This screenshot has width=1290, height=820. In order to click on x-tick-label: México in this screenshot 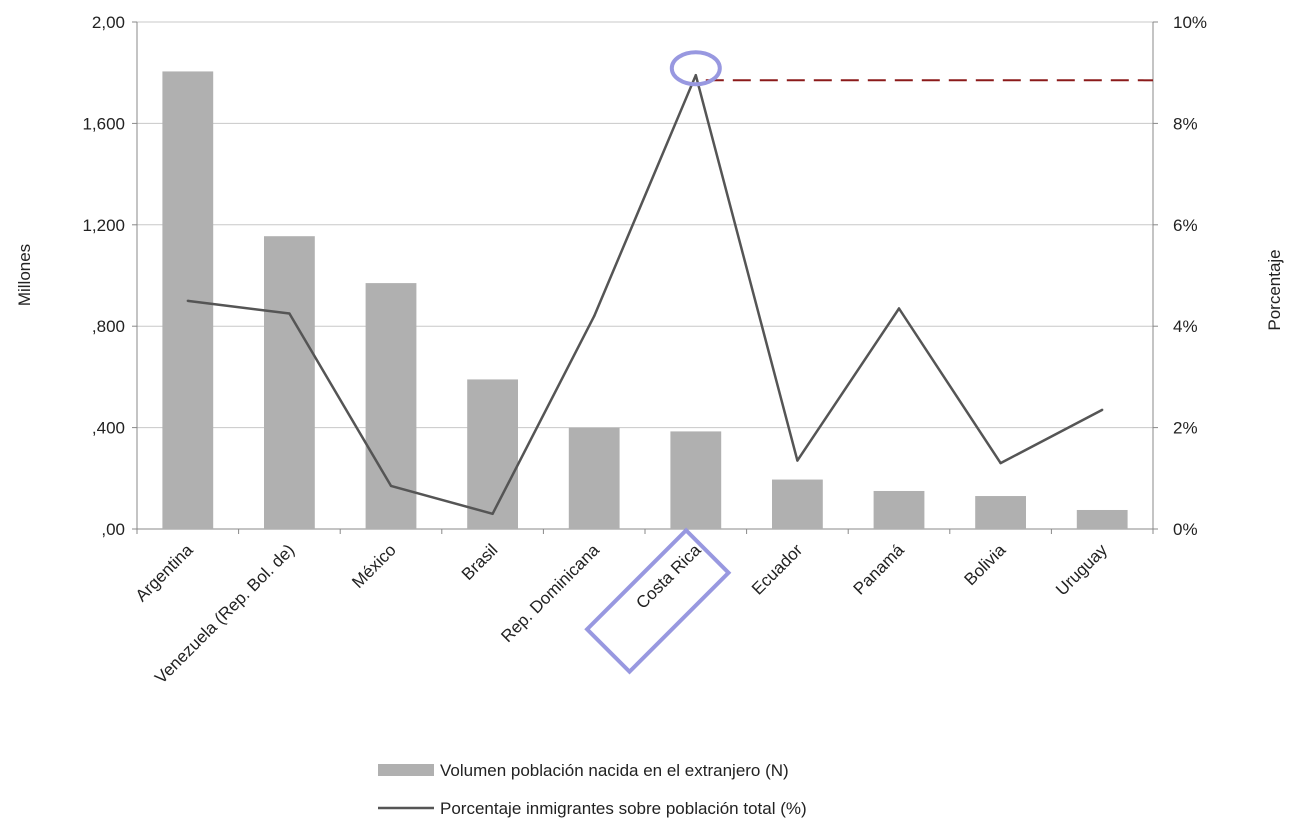, I will do `click(374, 566)`.